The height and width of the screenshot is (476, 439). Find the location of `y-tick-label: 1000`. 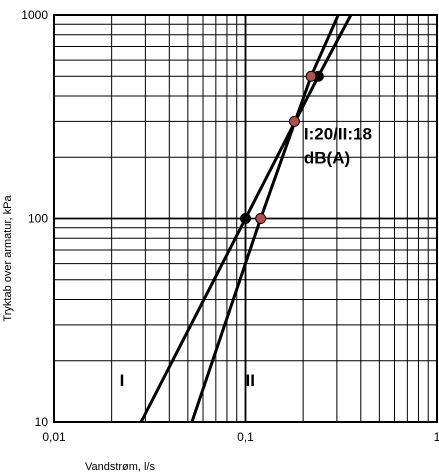

y-tick-label: 1000 is located at coordinates (34, 15).